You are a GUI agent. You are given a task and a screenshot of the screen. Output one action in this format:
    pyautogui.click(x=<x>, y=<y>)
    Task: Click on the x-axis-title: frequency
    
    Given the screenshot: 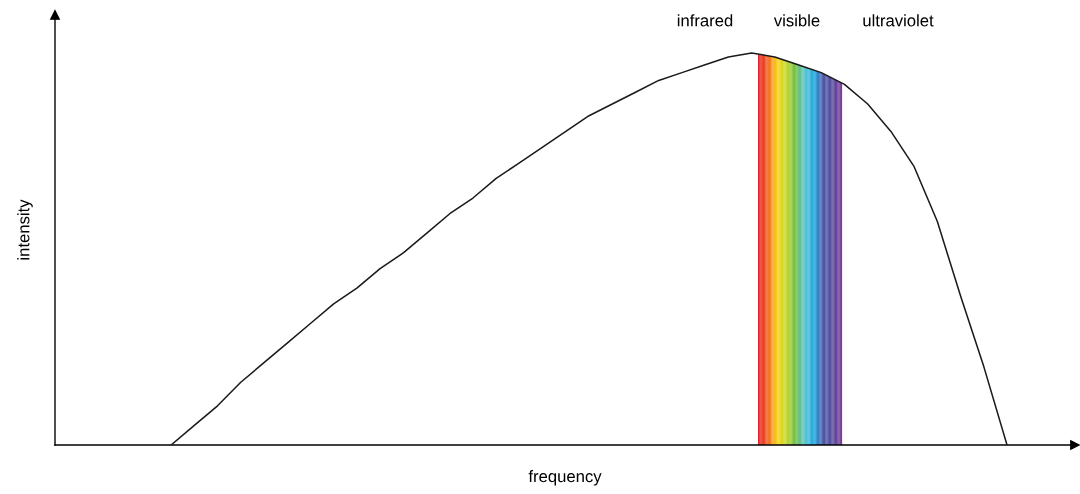 What is the action you would take?
    pyautogui.click(x=565, y=478)
    